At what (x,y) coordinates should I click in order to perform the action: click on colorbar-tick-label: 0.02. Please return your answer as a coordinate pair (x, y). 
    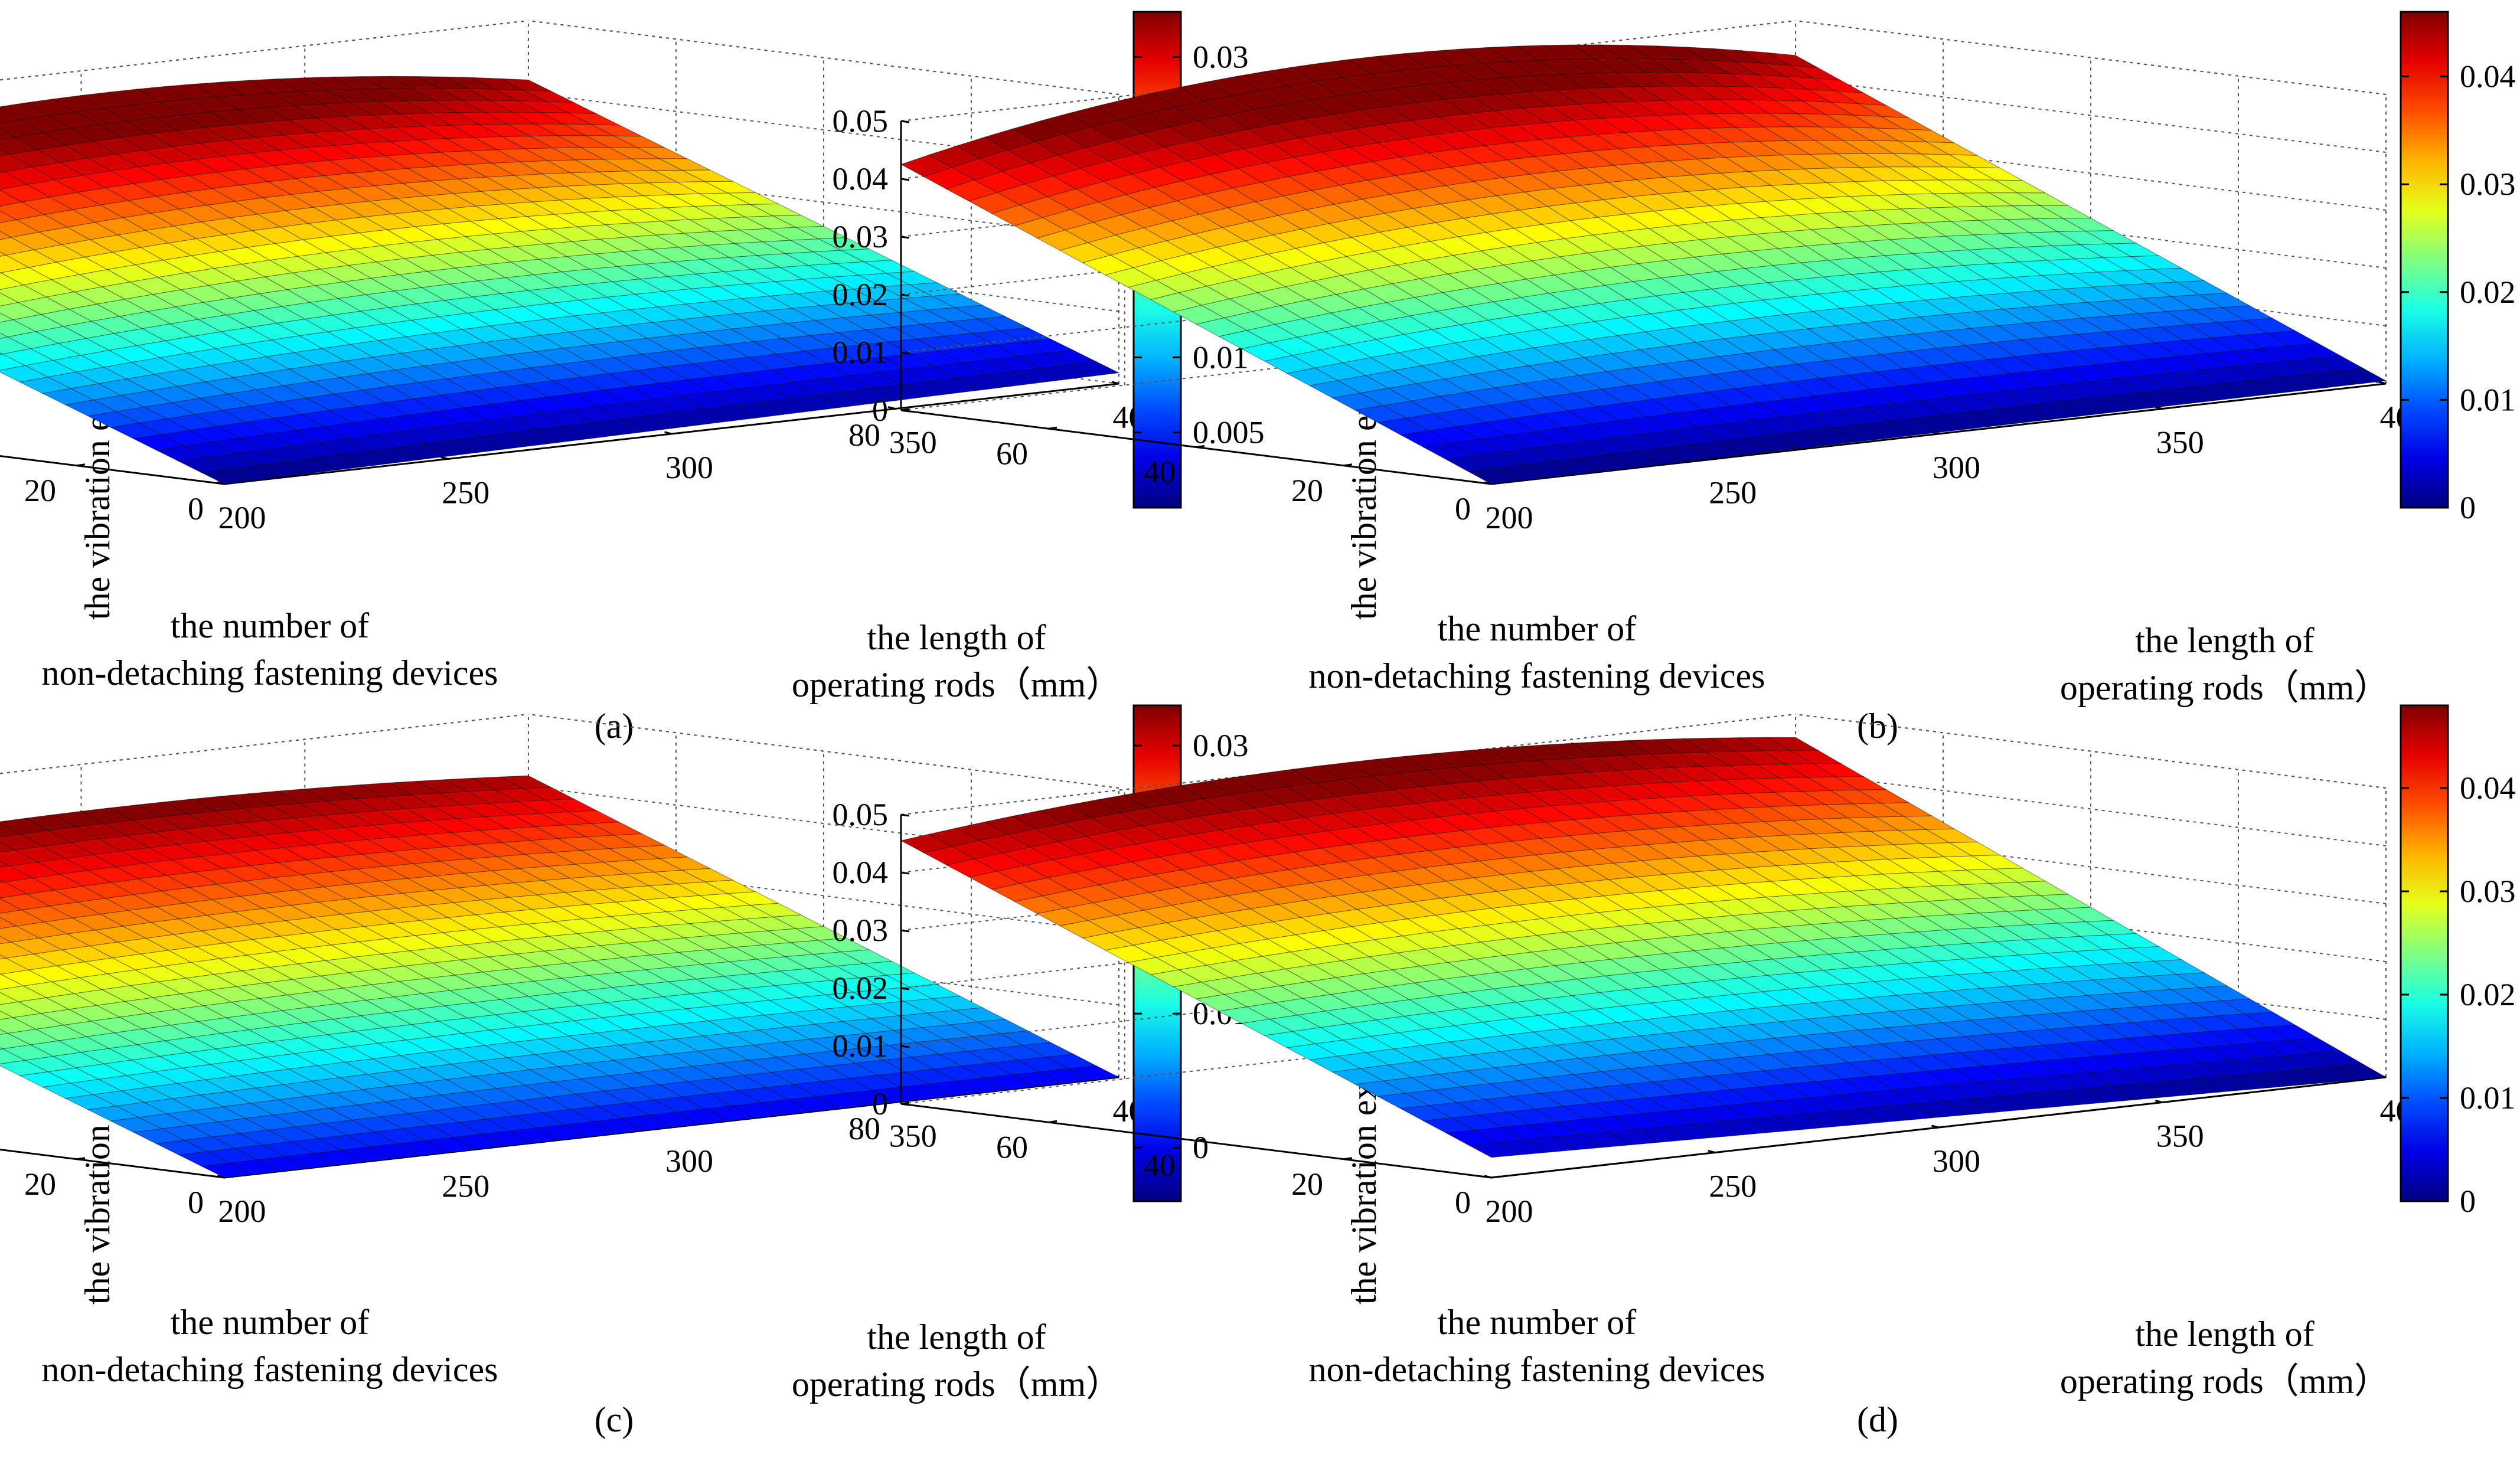
    Looking at the image, I should click on (2488, 995).